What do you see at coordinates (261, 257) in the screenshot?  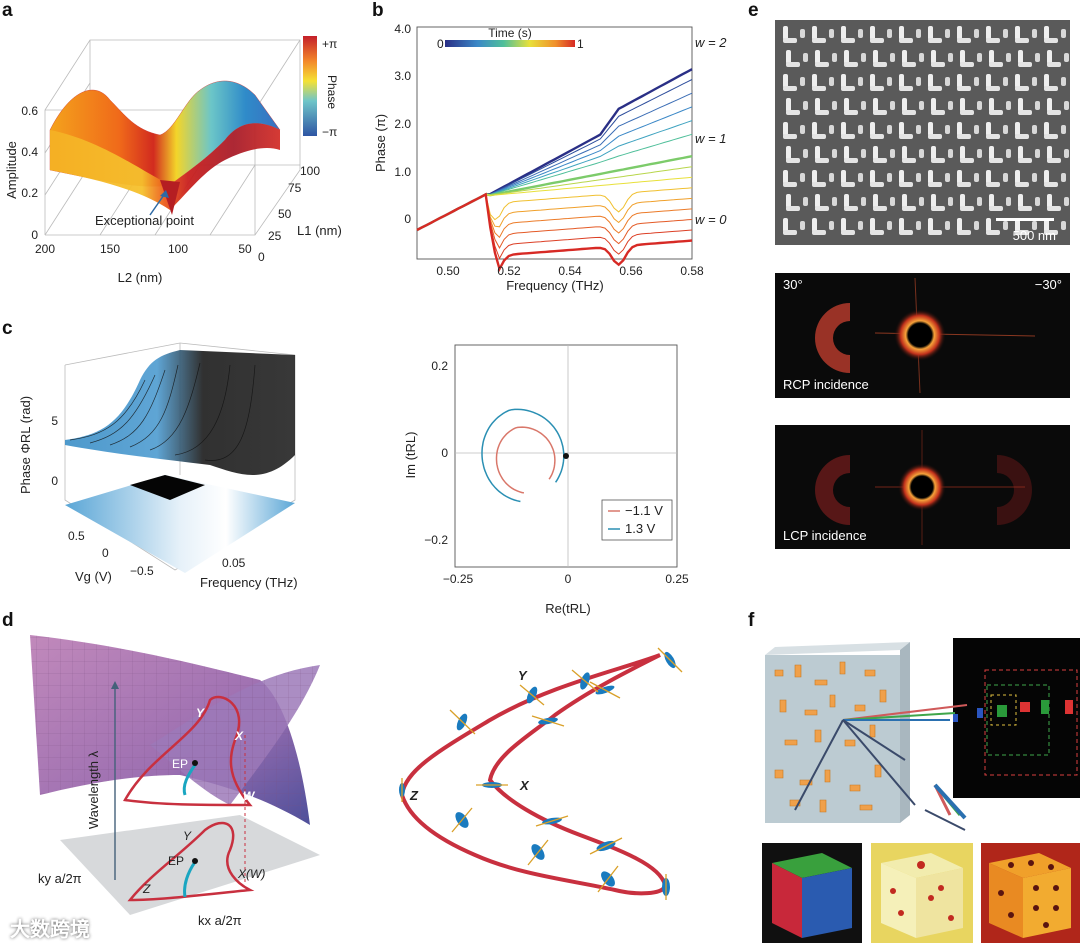 I see `a-ztick-4: 0` at bounding box center [261, 257].